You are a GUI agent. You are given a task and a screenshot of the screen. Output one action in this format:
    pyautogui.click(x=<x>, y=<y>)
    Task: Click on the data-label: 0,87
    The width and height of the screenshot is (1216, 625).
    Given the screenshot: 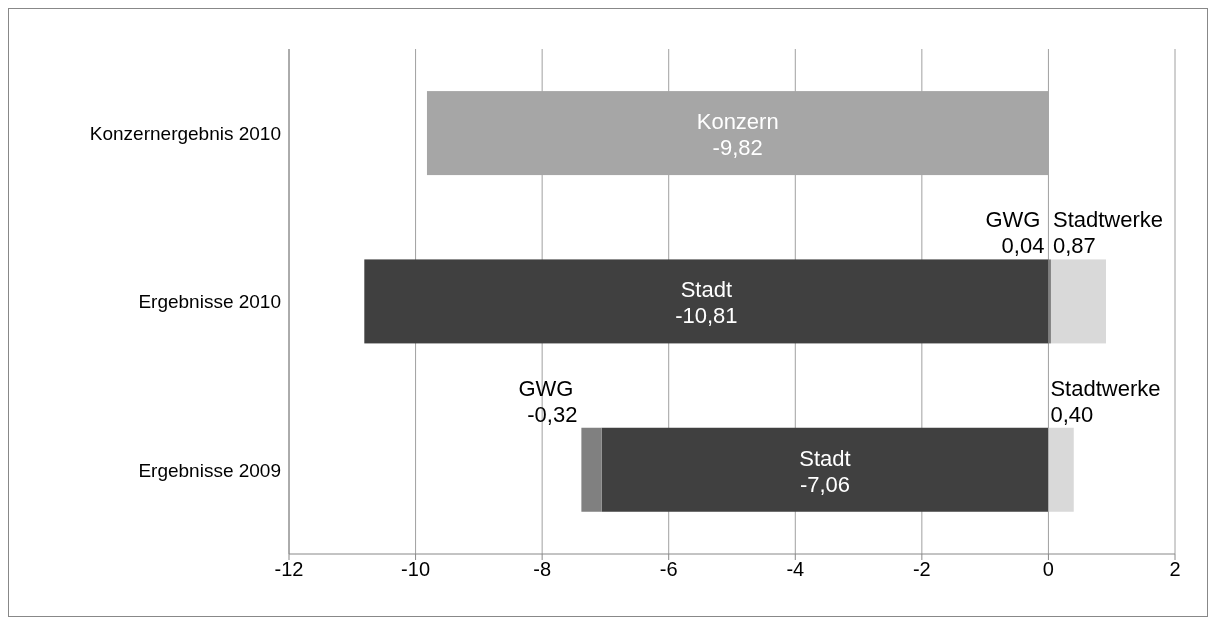 What is the action you would take?
    pyautogui.click(x=1074, y=246)
    